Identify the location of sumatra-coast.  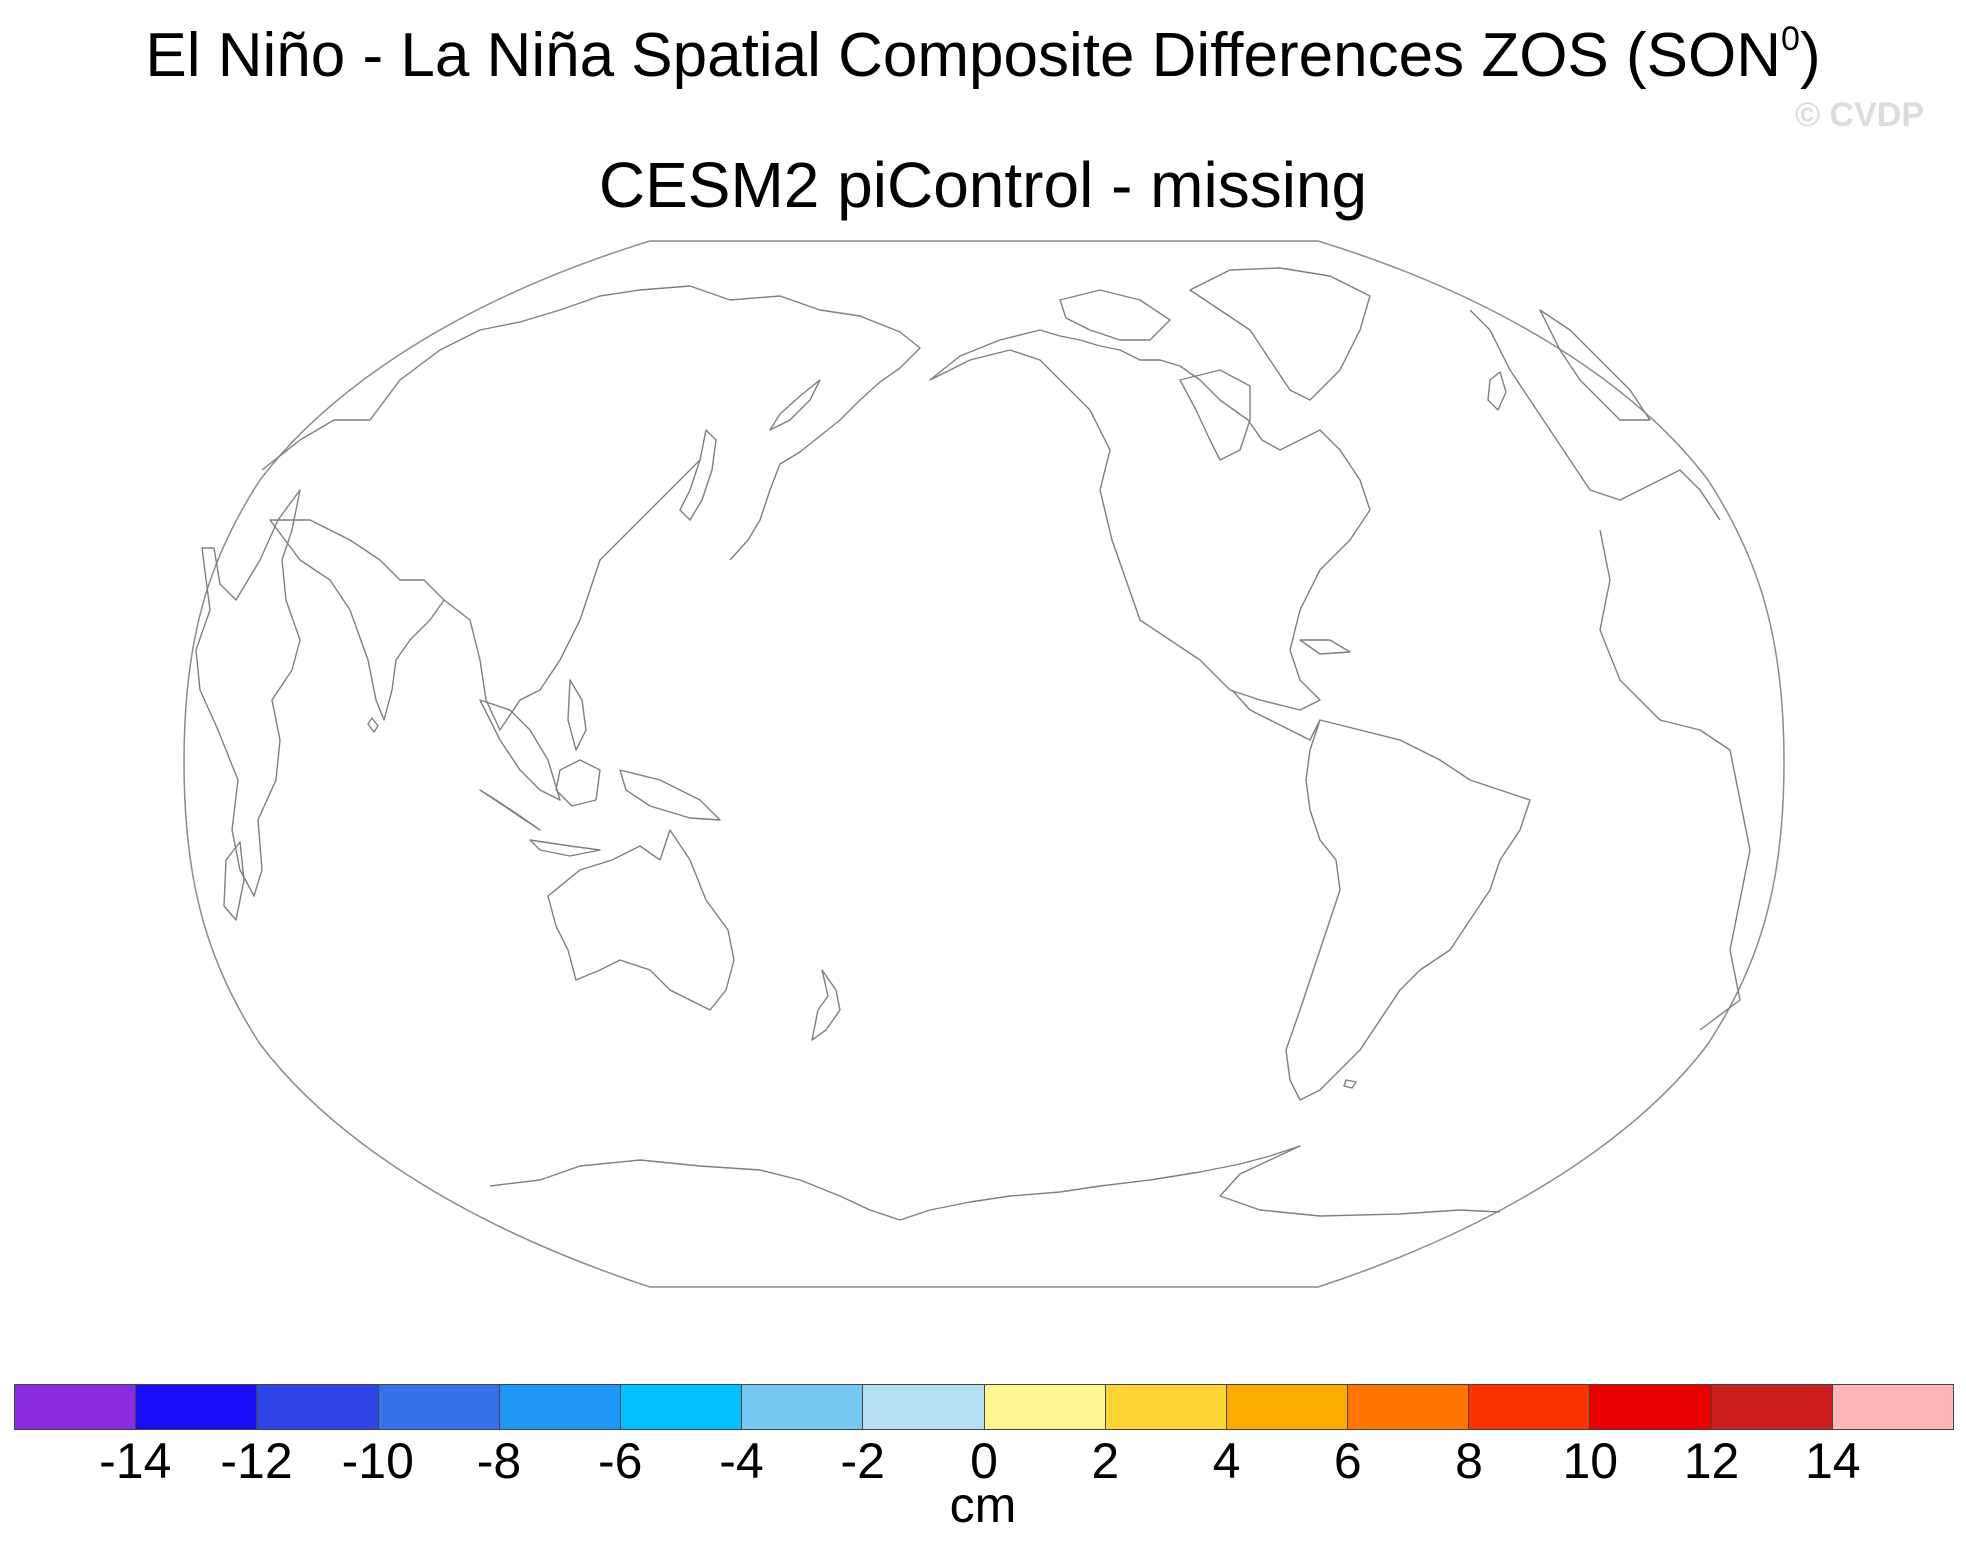
(510, 810).